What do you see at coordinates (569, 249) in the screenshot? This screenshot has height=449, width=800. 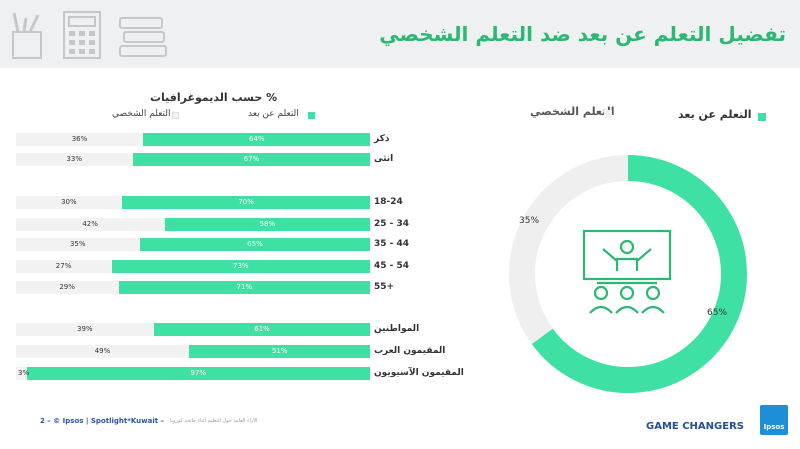 I see `donut-slice-inperson` at bounding box center [569, 249].